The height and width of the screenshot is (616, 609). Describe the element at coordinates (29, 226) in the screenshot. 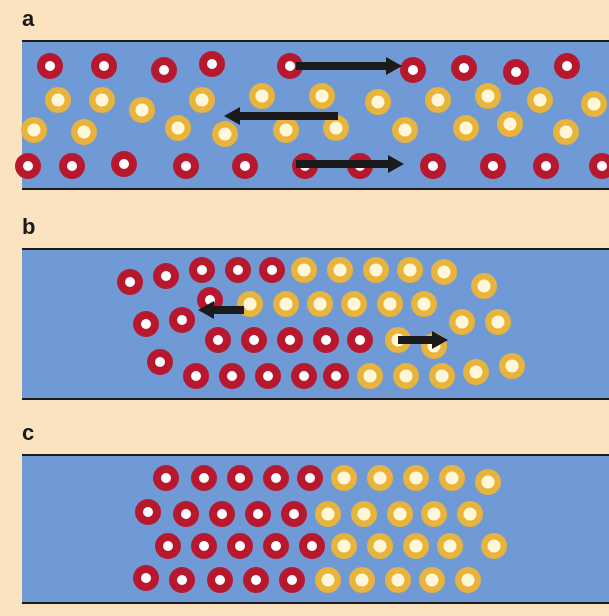

I see `panel-label-b: b` at that location.